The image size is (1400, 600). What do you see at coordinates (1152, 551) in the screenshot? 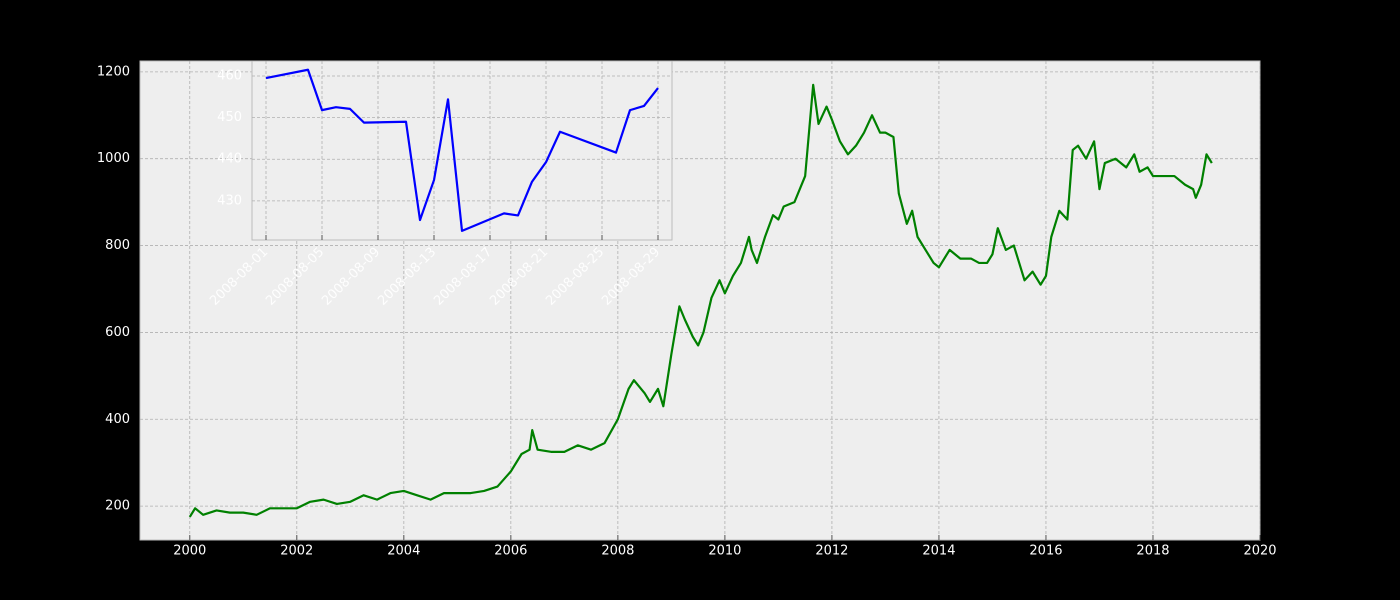
I see `x-tick-label: 2018` at bounding box center [1152, 551].